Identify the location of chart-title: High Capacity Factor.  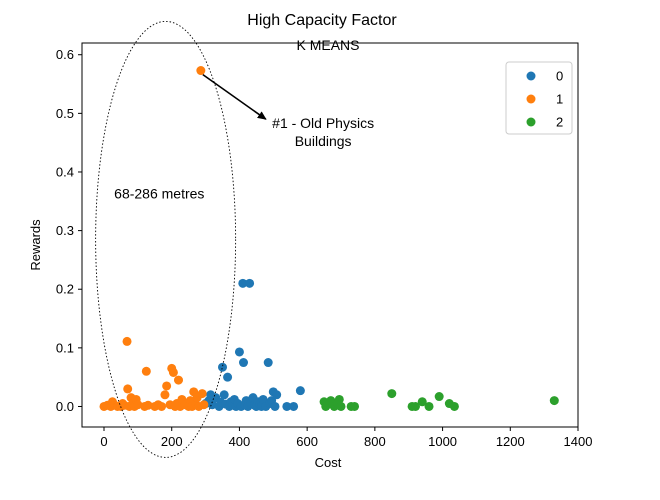
(322, 20).